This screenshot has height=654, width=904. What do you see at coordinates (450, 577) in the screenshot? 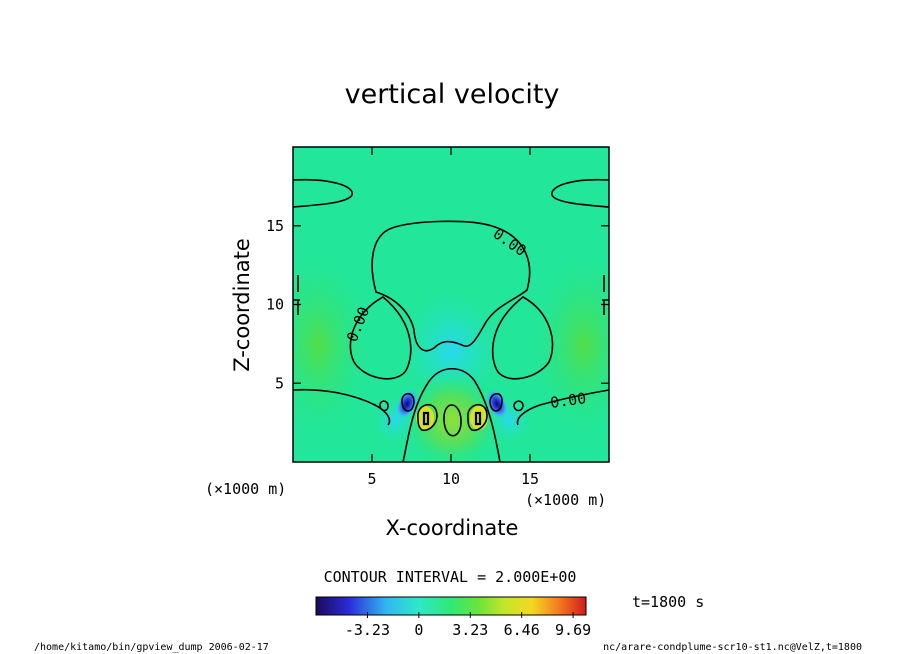
I see `contour-interval-text: CONTOUR INTERVAL = 2.000E+00` at bounding box center [450, 577].